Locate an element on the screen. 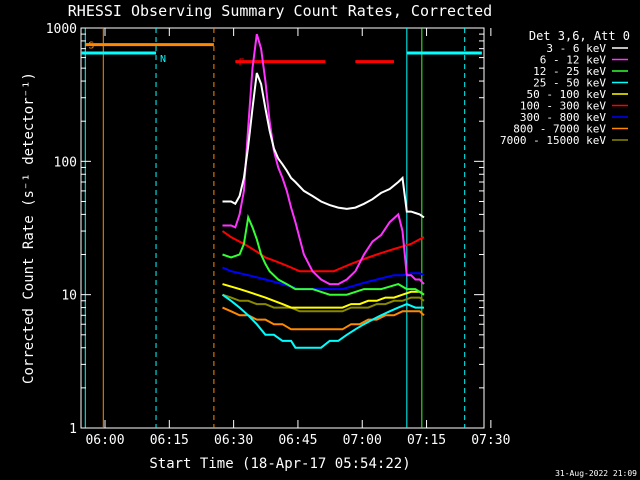 Image resolution: width=640 pixels, height=480 pixels. x-tick-label-4: 07:00 is located at coordinates (362, 440).